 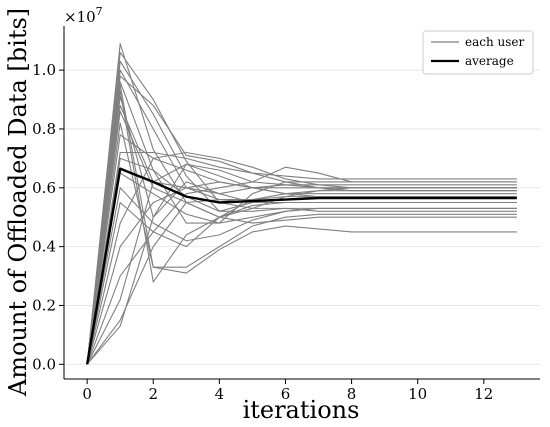 What do you see at coordinates (489, 61) in the screenshot?
I see `legend-label-average: average` at bounding box center [489, 61].